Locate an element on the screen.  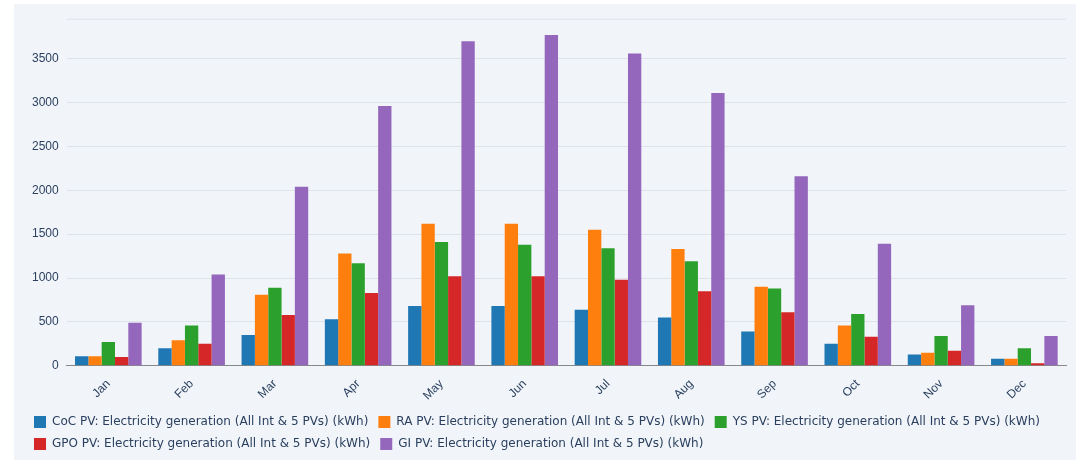
x-tick-label: Sep is located at coordinates (767, 389).